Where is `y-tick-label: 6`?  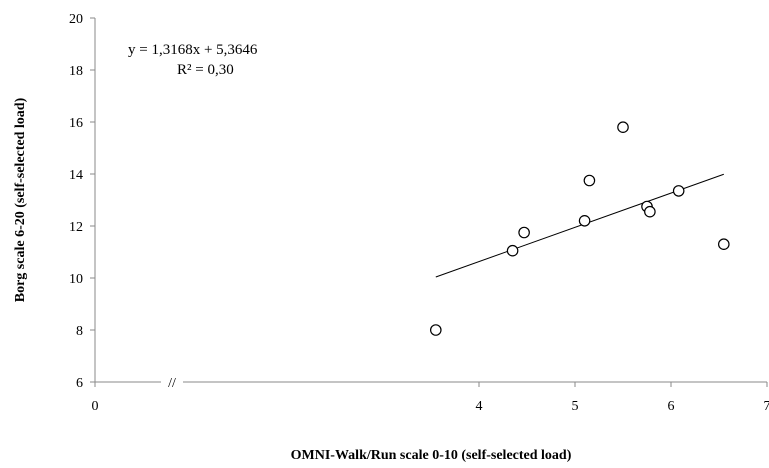
y-tick-label: 6 is located at coordinates (79, 383).